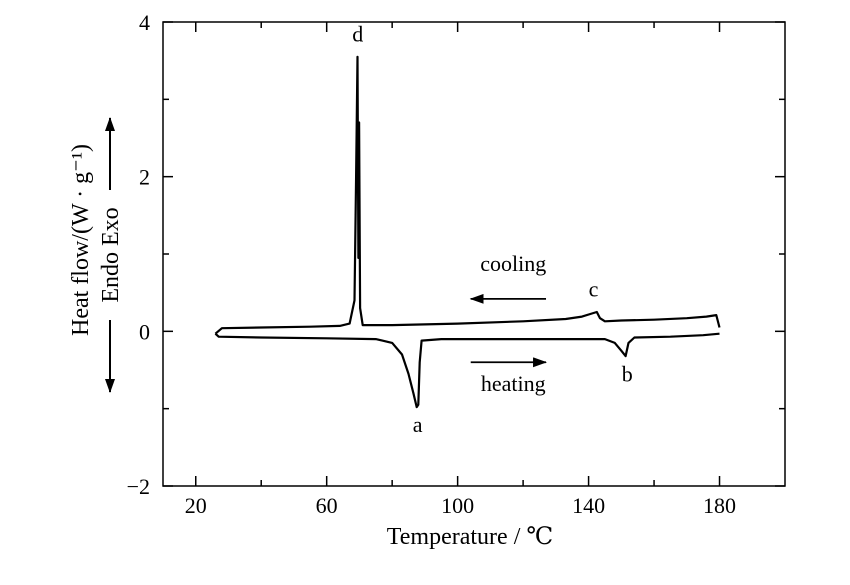 This screenshot has height=585, width=850. Describe the element at coordinates (719, 505) in the screenshot. I see `x-tick-label: 180` at that location.